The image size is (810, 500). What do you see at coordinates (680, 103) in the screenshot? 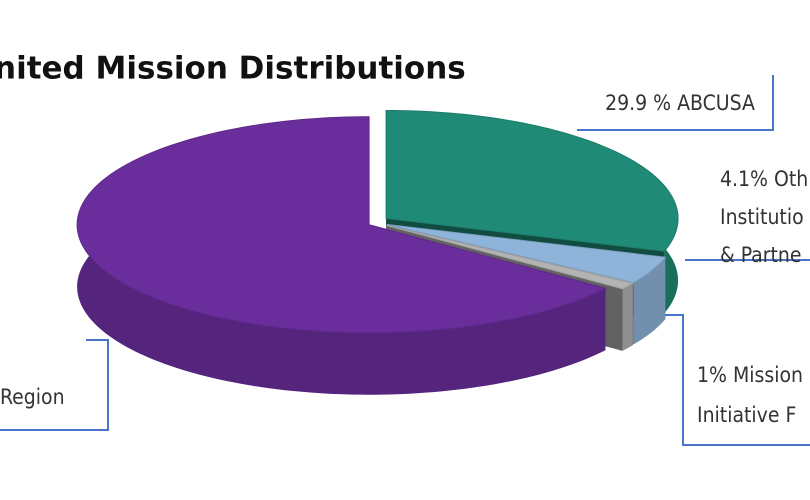
I see `data-label: 29.9 % ABCUSA` at bounding box center [680, 103].